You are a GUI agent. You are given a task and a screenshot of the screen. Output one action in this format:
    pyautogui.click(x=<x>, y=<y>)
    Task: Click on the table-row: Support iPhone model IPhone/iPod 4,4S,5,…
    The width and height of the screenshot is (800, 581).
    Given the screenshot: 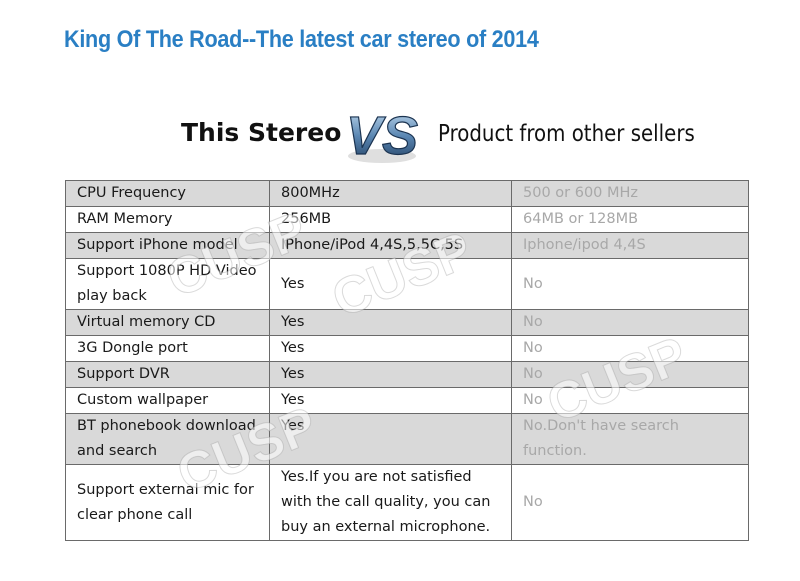 What is the action you would take?
    pyautogui.click(x=407, y=245)
    